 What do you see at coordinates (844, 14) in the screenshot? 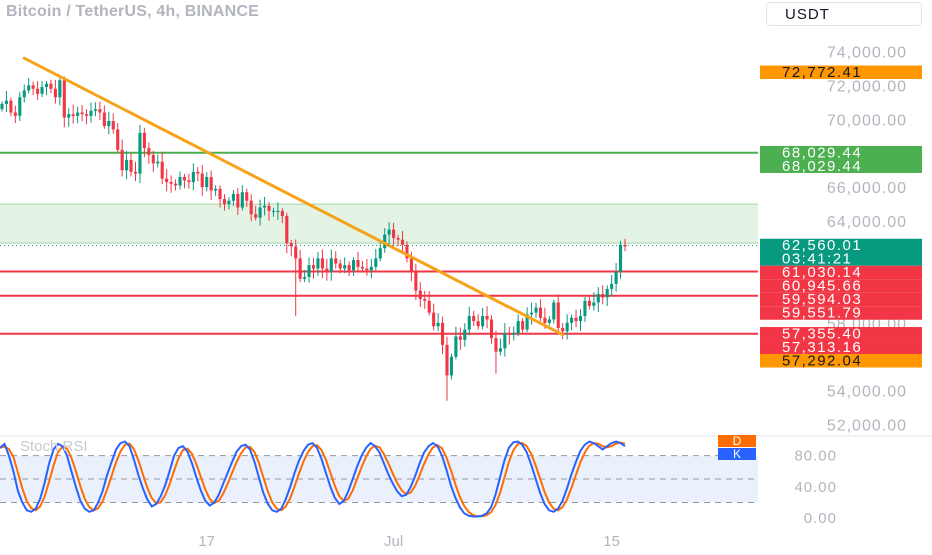
I see `currency-selector: USDT` at bounding box center [844, 14].